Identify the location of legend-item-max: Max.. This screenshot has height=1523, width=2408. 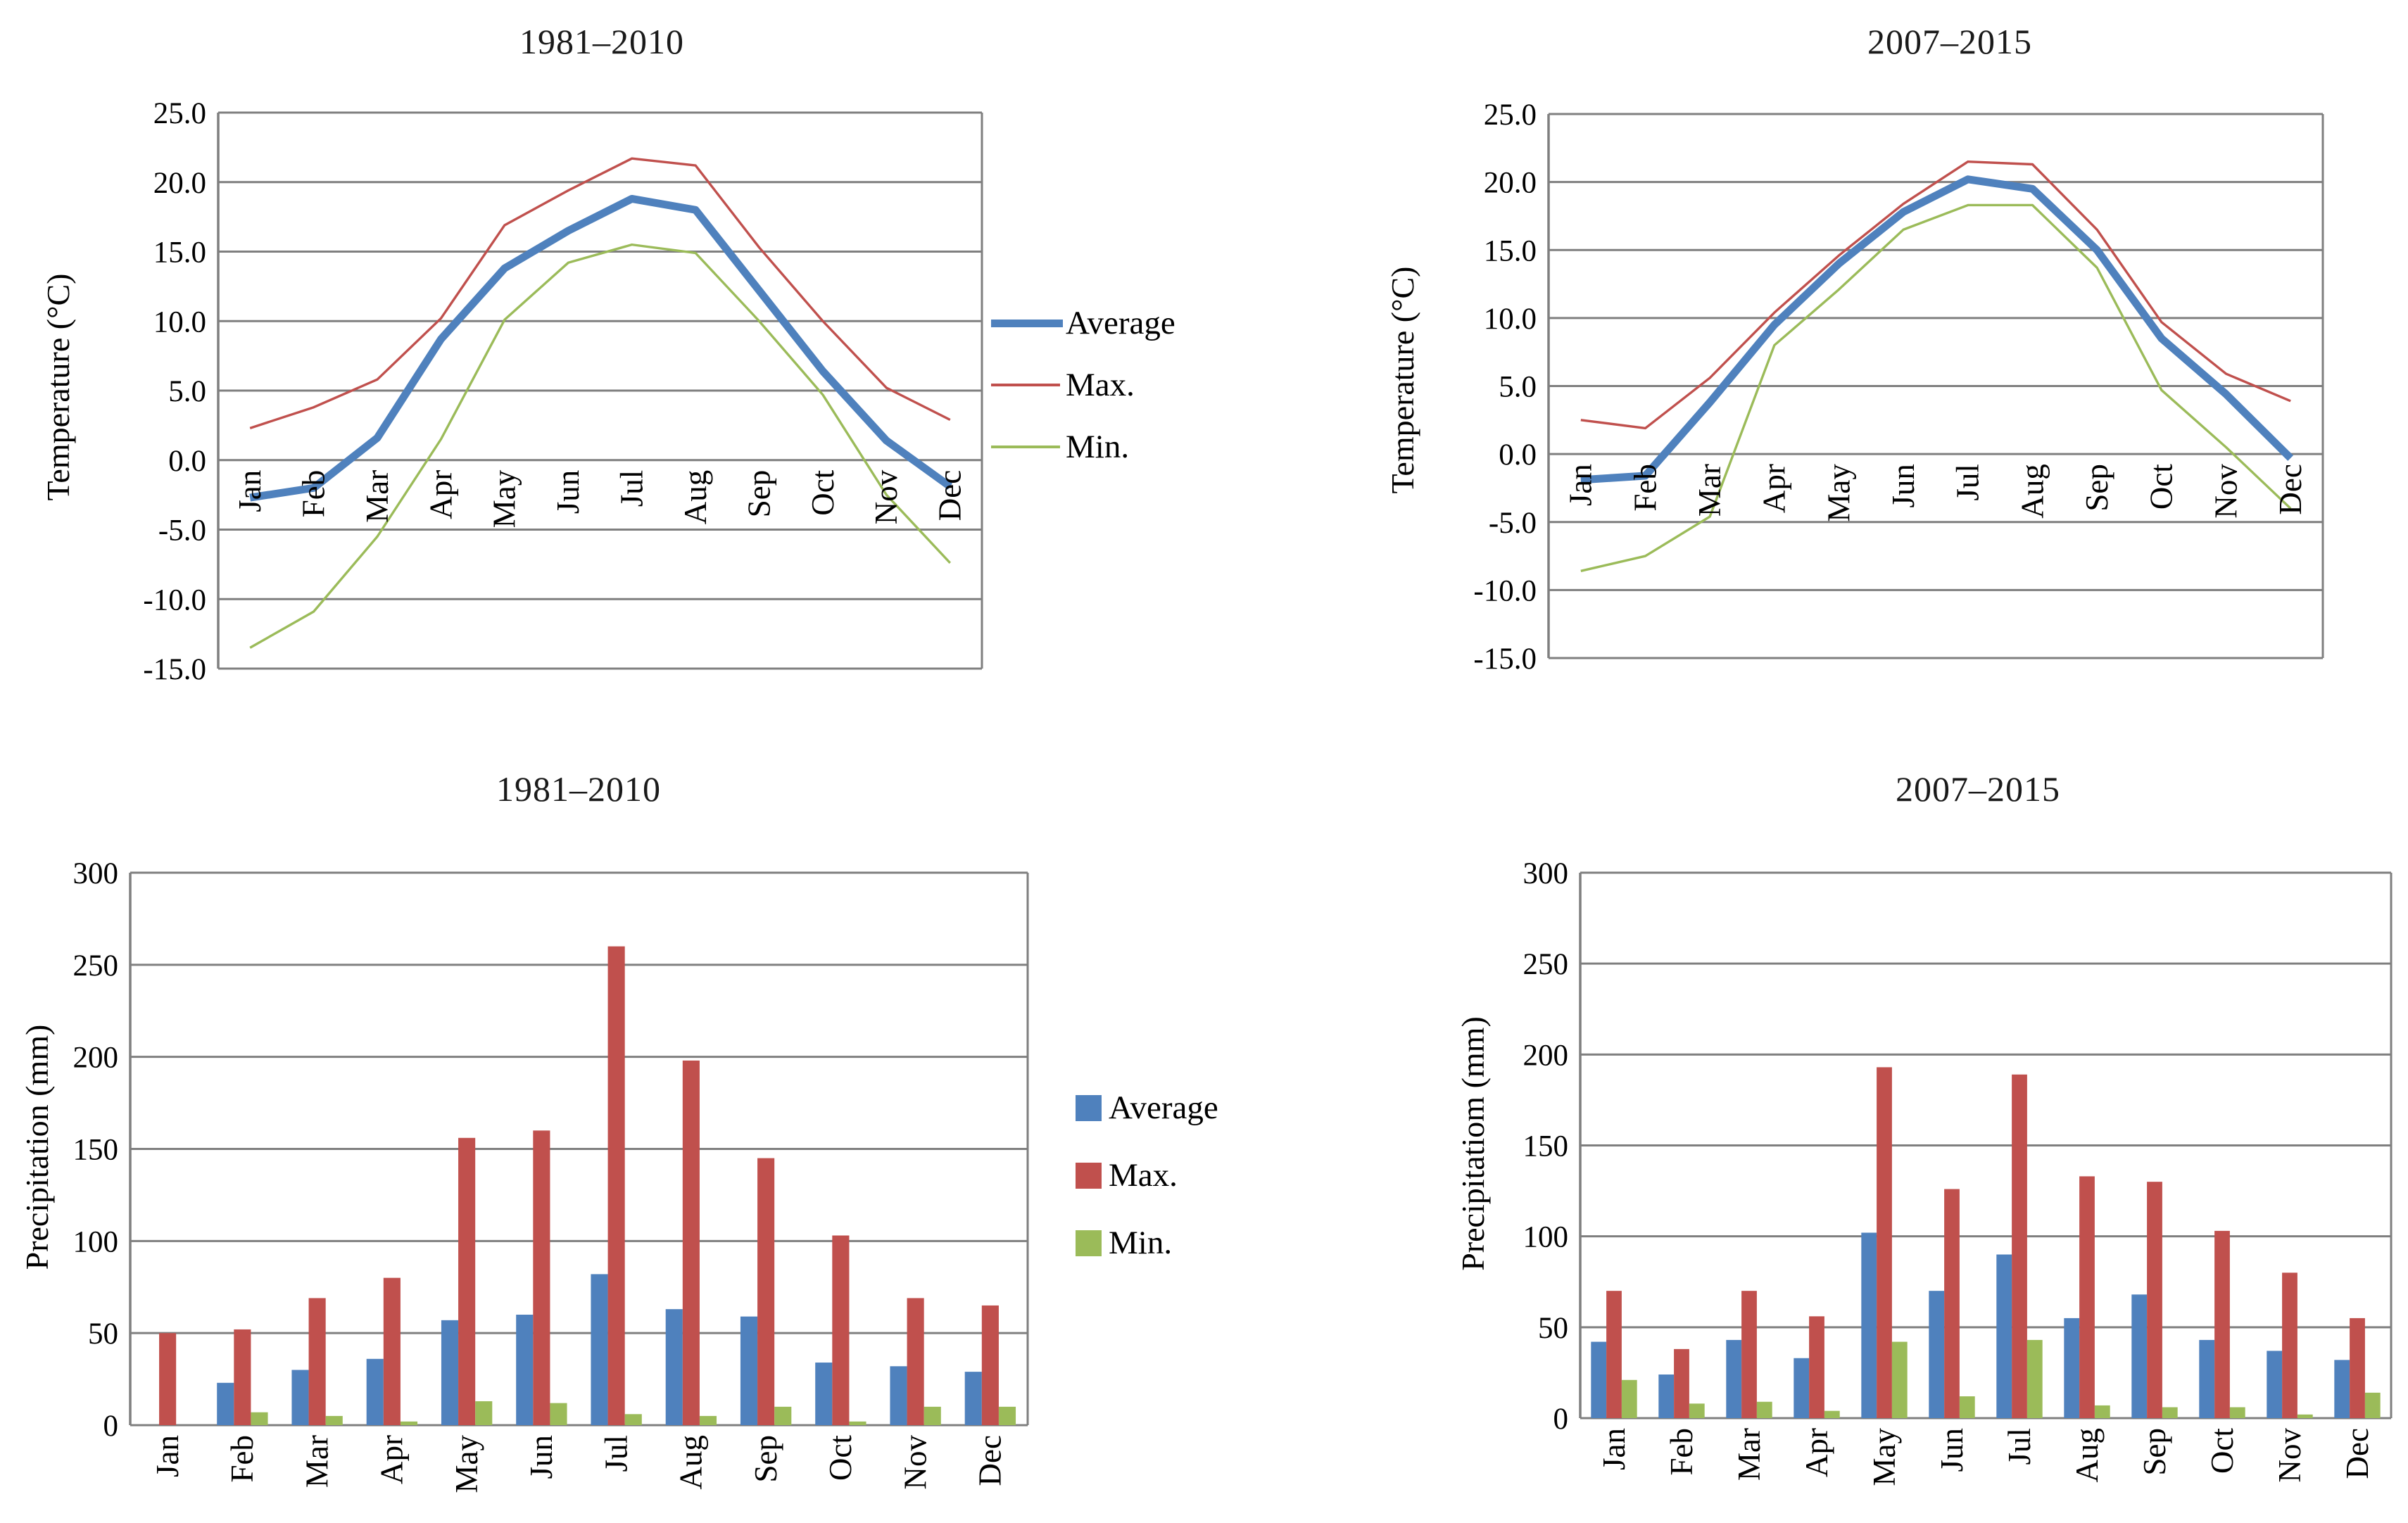
(1083, 385).